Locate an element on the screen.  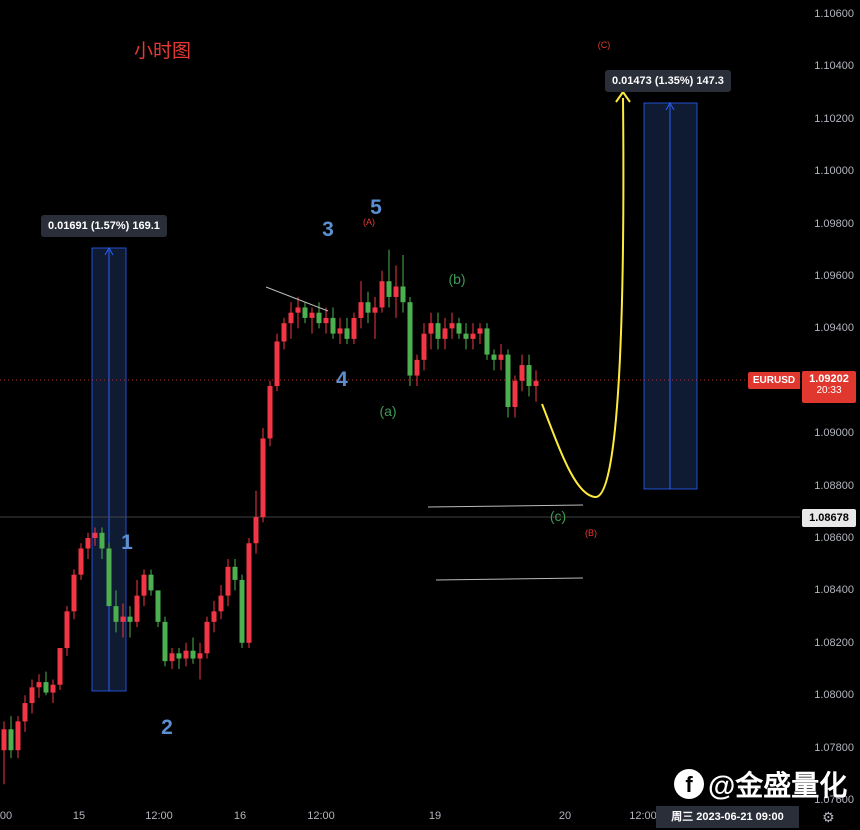
time-axis: 00 15 12:00 16 12:00 19 20 12:00 is located at coordinates (430, 818).